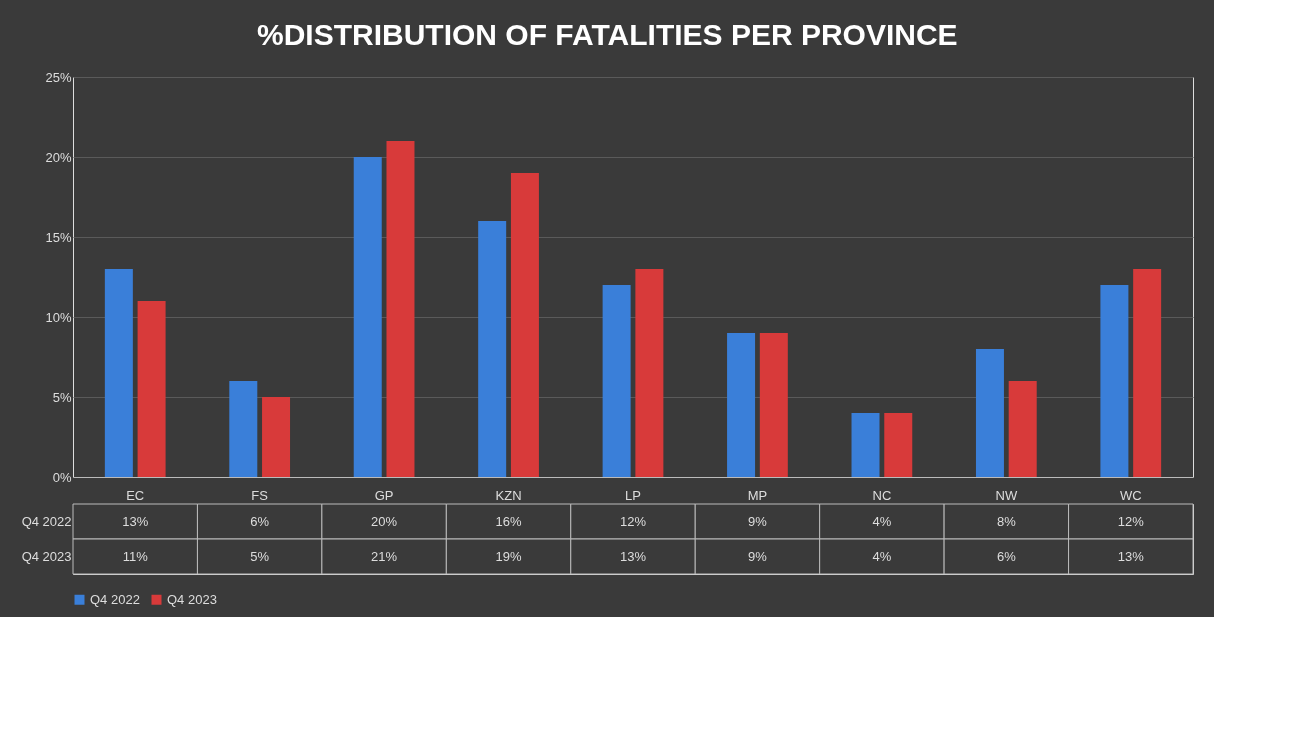 This screenshot has height=744, width=1309. Describe the element at coordinates (46, 556) in the screenshot. I see `text: Q4 2023` at that location.